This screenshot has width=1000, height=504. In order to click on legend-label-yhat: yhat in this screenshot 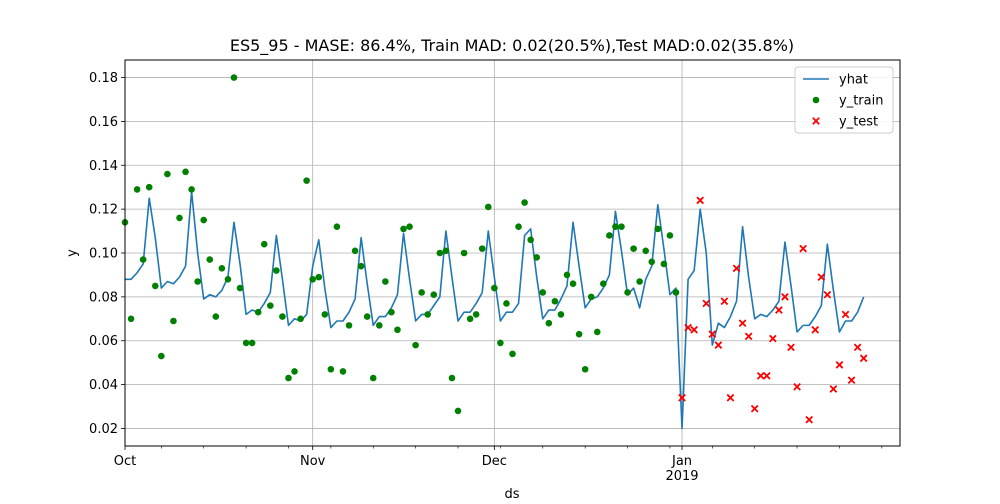, I will do `click(853, 80)`.